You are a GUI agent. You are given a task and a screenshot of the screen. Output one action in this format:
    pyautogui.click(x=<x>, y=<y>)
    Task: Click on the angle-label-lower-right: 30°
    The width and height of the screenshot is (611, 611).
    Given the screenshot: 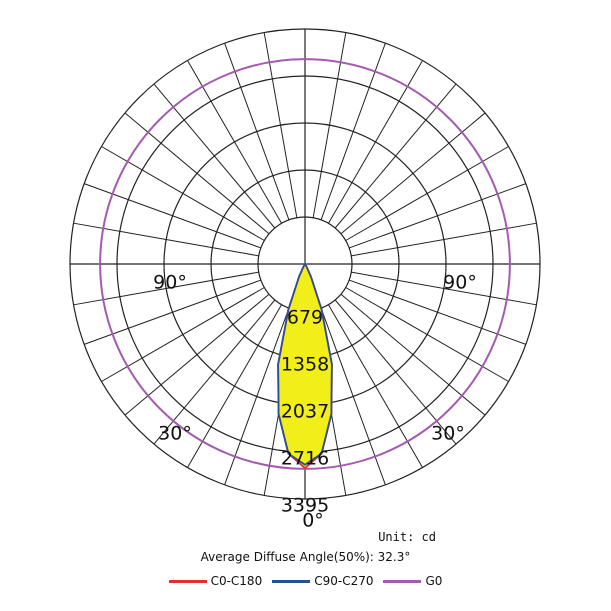 What is the action you would take?
    pyautogui.click(x=448, y=434)
    